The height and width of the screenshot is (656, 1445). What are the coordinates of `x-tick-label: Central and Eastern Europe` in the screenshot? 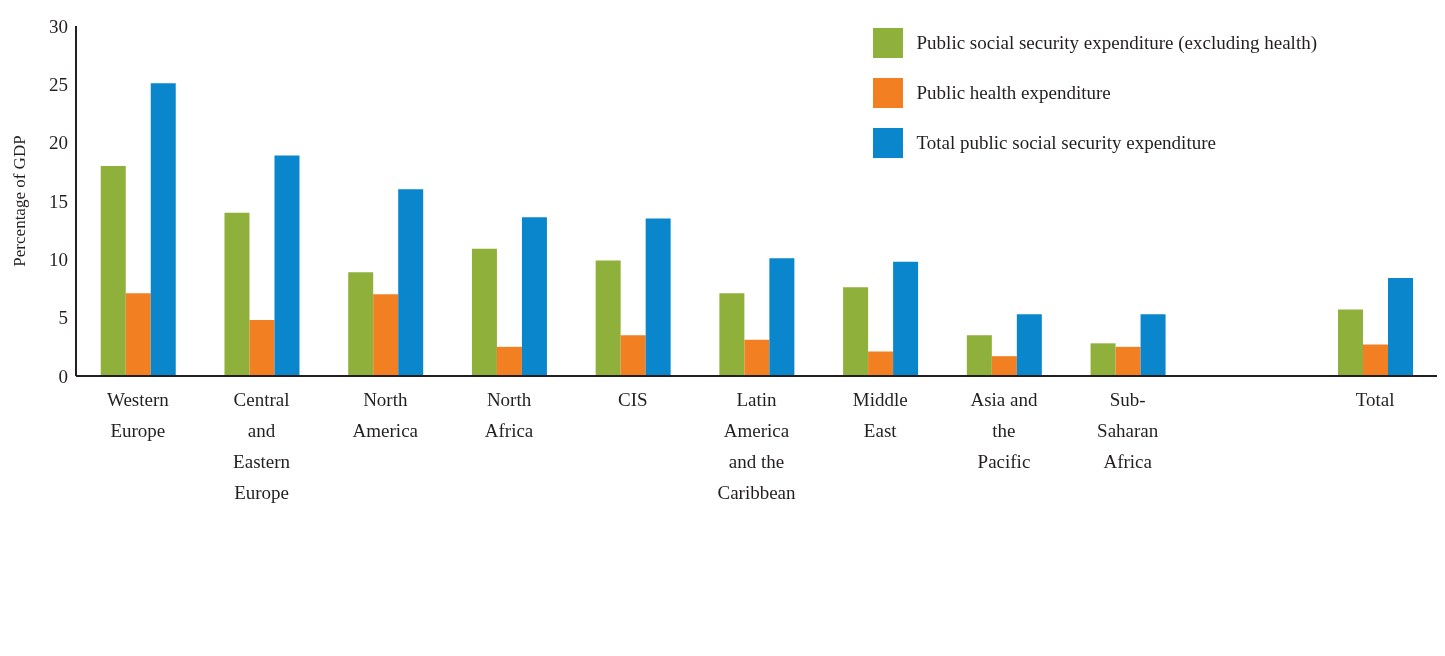 It's located at (262, 446).